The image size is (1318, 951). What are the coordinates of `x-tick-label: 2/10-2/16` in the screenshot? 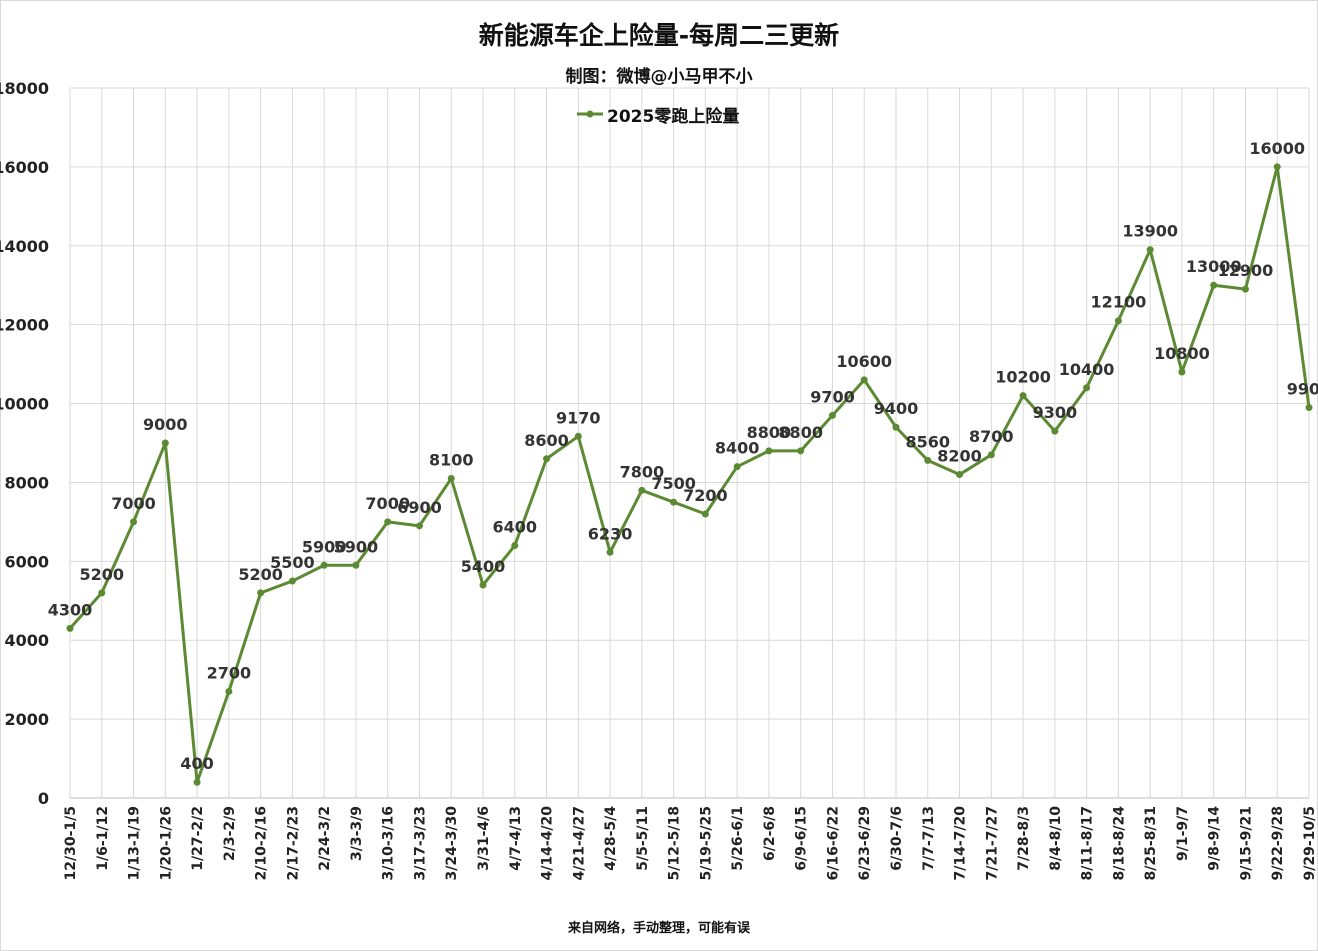 It's located at (262, 843).